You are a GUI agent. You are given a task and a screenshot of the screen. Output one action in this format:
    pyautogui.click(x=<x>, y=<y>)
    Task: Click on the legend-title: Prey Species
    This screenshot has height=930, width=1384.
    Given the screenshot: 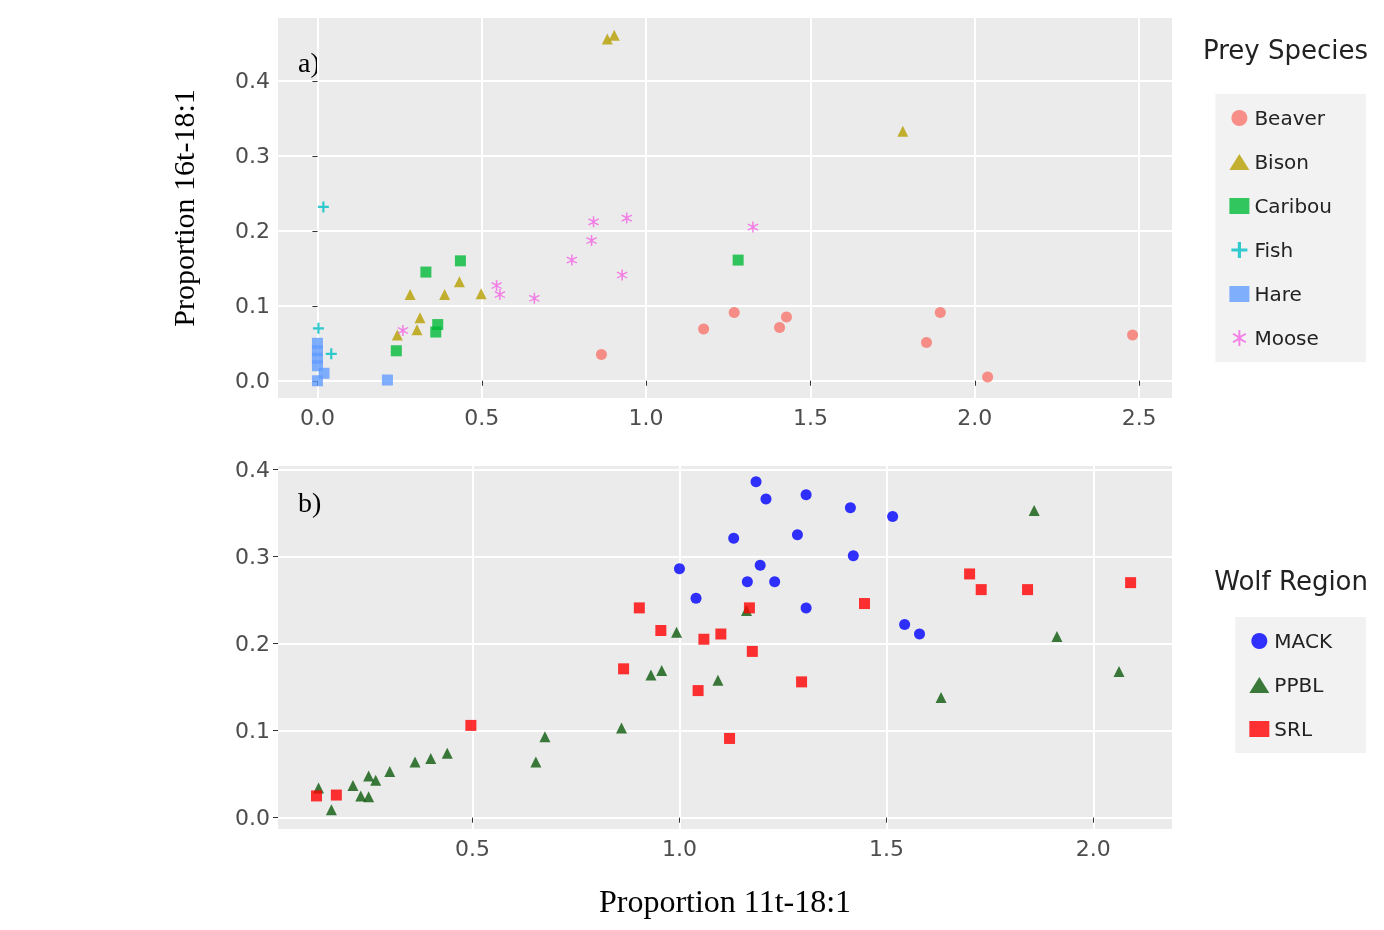 What is the action you would take?
    pyautogui.click(x=1285, y=50)
    